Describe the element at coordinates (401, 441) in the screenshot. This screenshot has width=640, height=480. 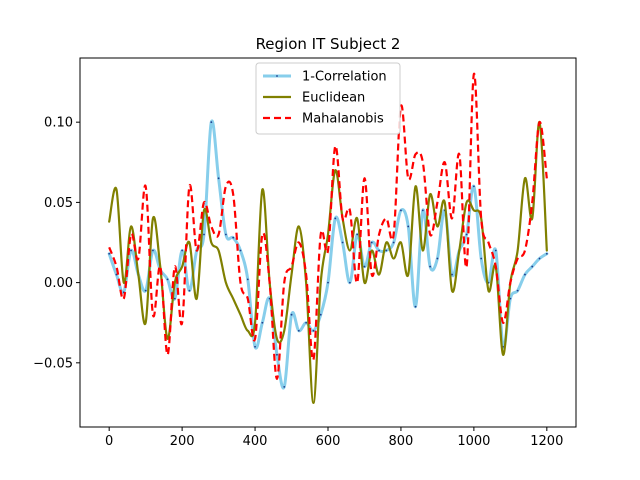
I see `x-tick-label: 800` at that location.